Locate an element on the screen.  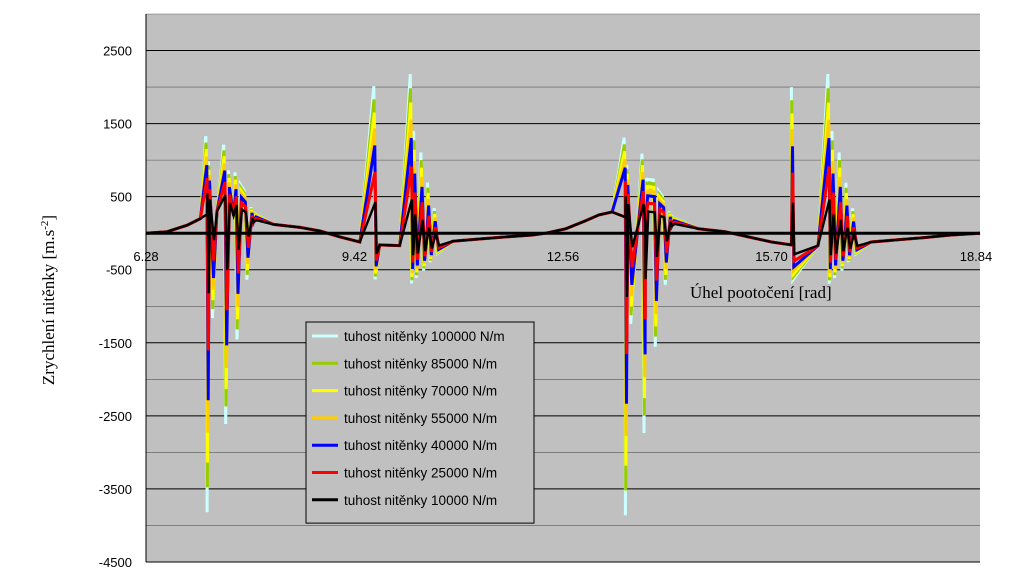
y-tick-label: -4500 is located at coordinates (115, 562).